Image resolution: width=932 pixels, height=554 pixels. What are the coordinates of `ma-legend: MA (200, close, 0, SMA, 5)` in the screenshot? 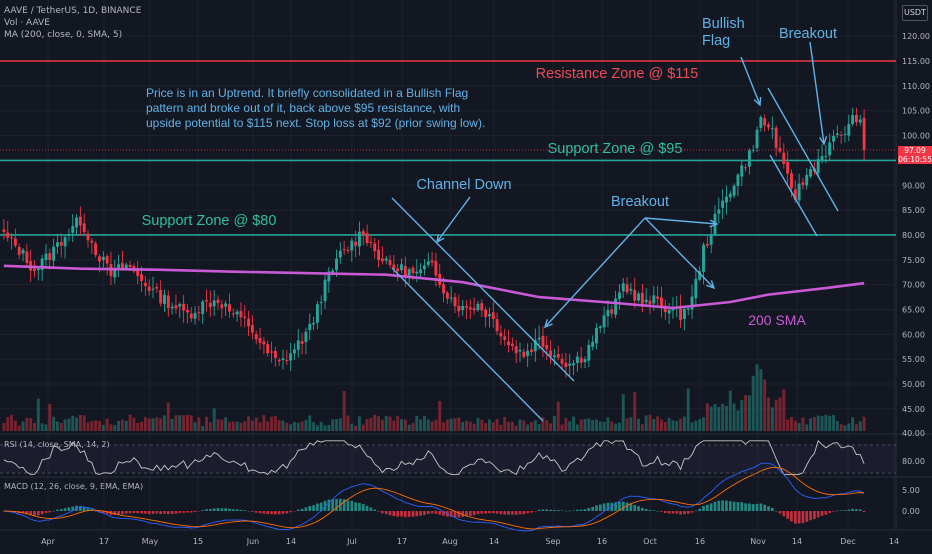 It's located at (63, 35).